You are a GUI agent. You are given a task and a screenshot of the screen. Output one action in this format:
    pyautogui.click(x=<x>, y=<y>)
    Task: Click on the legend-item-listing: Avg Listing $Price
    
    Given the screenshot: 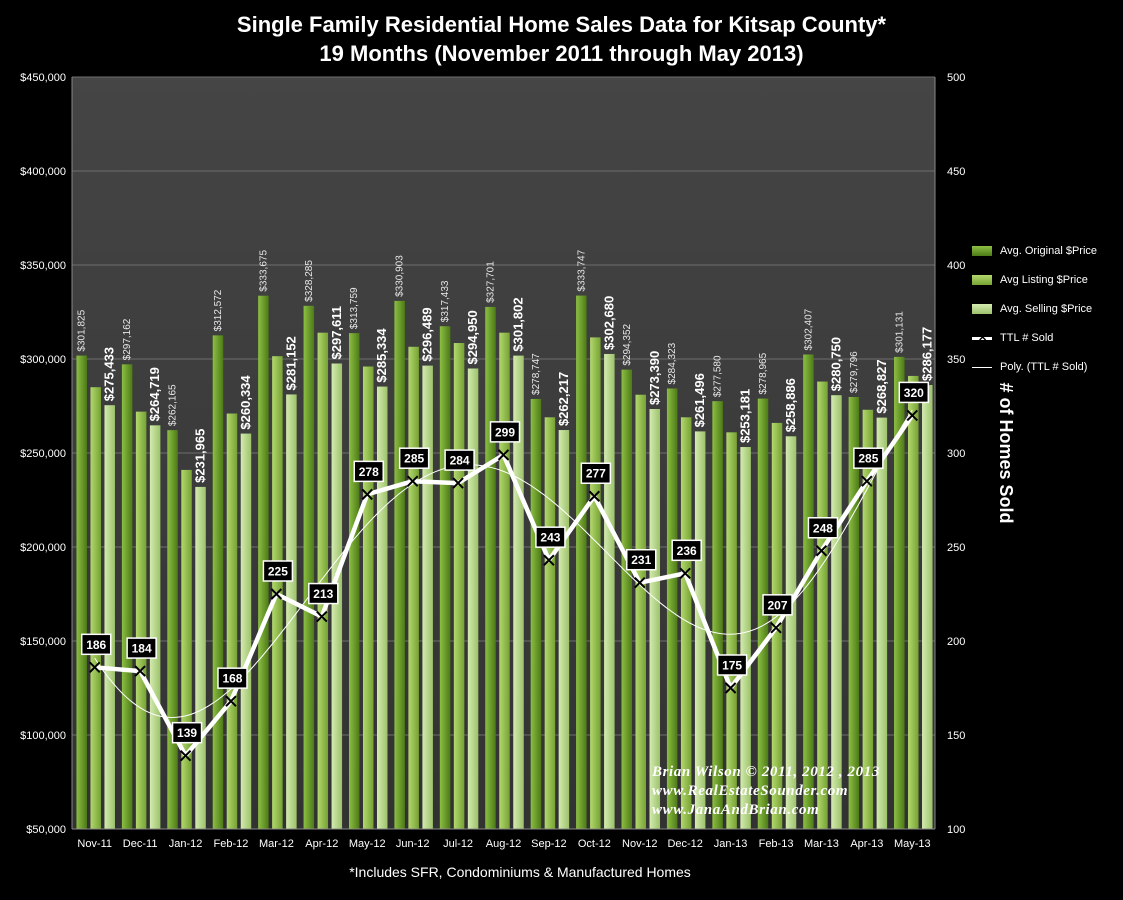 What is the action you would take?
    pyautogui.click(x=1034, y=279)
    